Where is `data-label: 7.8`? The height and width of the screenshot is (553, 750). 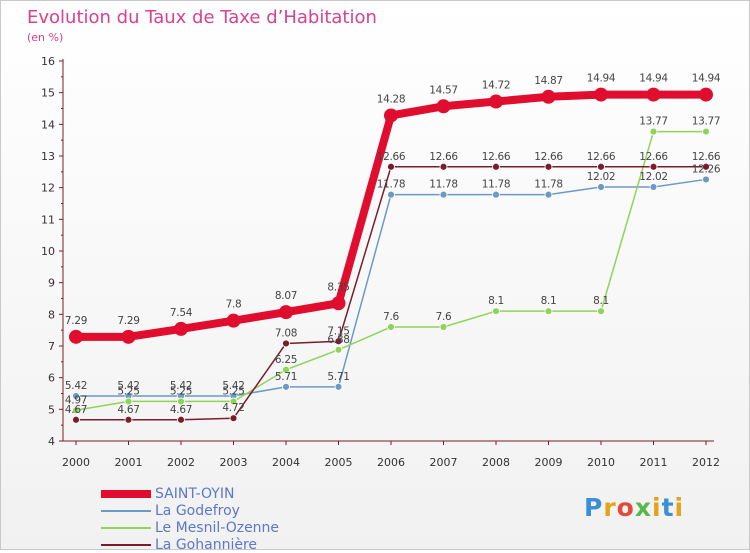 data-label: 7.8 is located at coordinates (234, 305).